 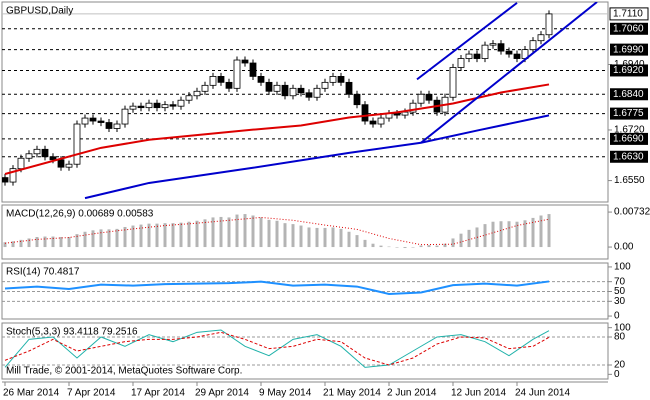 What do you see at coordinates (72, 332) in the screenshot?
I see `pane-title: Stoch(5,3,3) 93.4118 79.2516` at bounding box center [72, 332].